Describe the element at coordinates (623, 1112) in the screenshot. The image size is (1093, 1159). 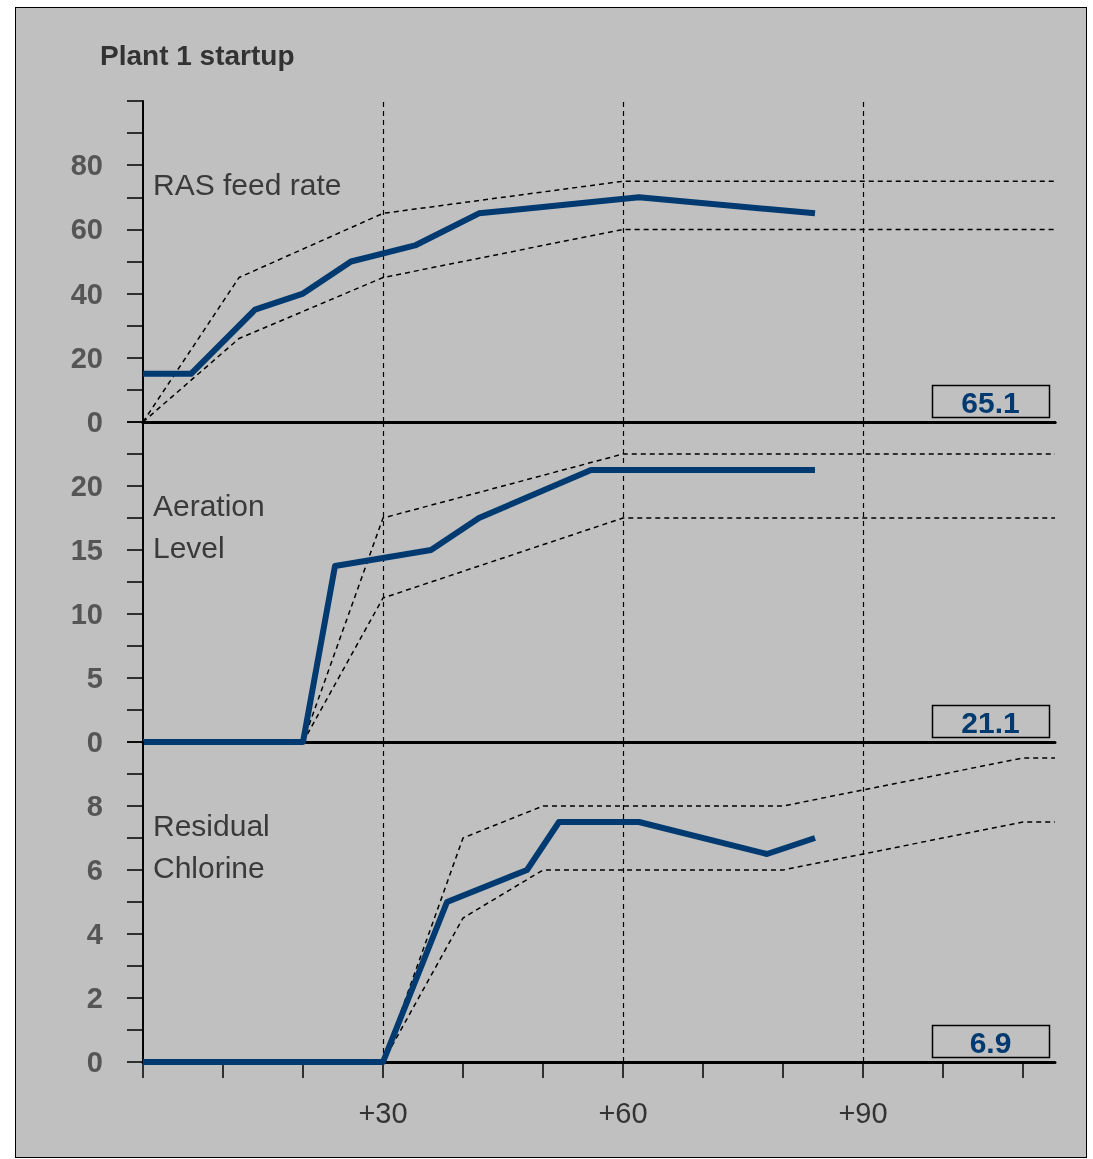
I see `x-tick-label: +60` at that location.